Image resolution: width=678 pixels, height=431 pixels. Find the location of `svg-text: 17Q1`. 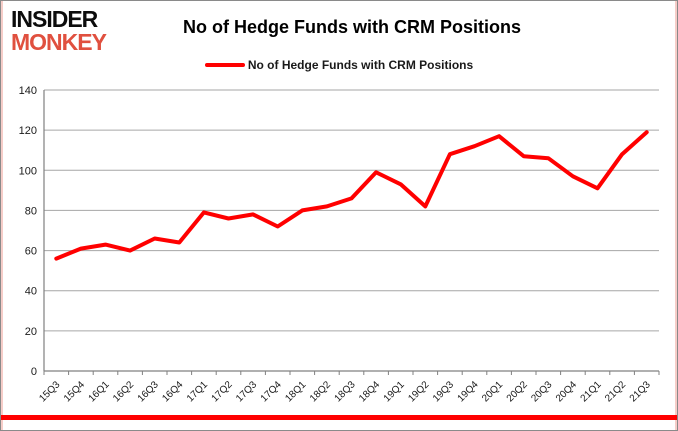

svg-text: 17Q1 is located at coordinates (197, 391).